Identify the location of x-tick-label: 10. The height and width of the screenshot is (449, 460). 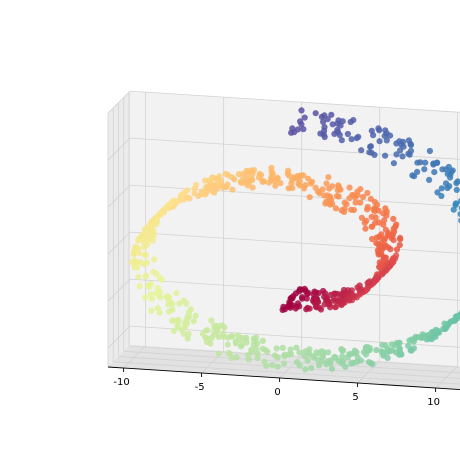
(433, 402).